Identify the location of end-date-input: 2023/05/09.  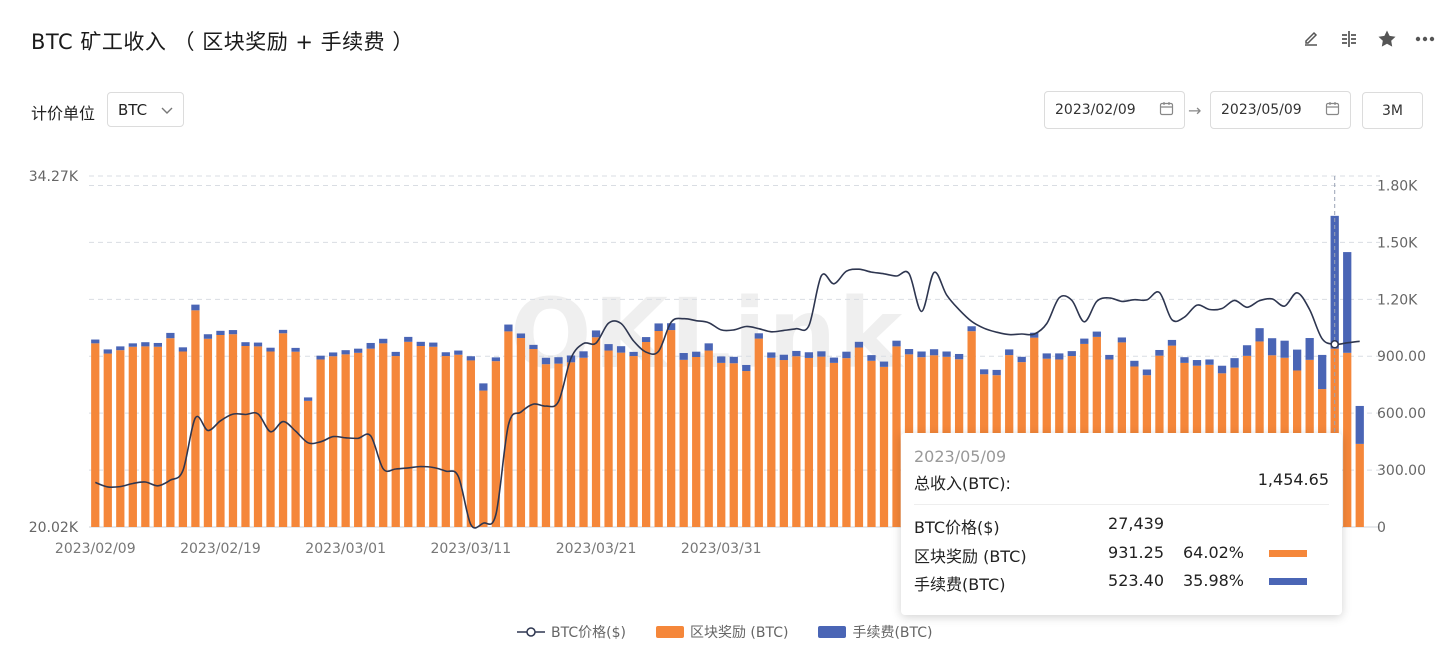
(1280, 110).